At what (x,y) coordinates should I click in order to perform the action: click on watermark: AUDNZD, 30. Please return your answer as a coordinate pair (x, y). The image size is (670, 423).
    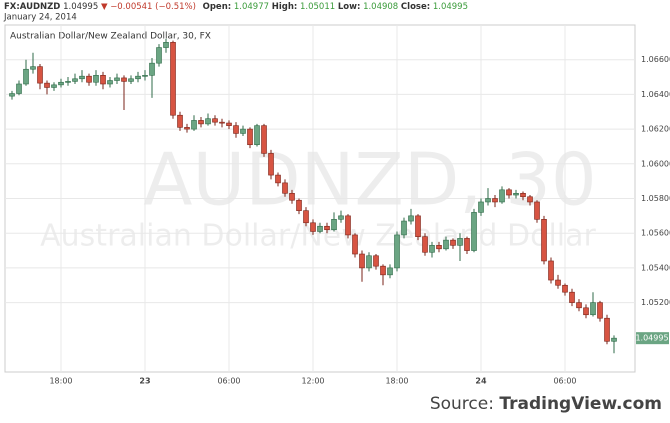
    Looking at the image, I should click on (369, 180).